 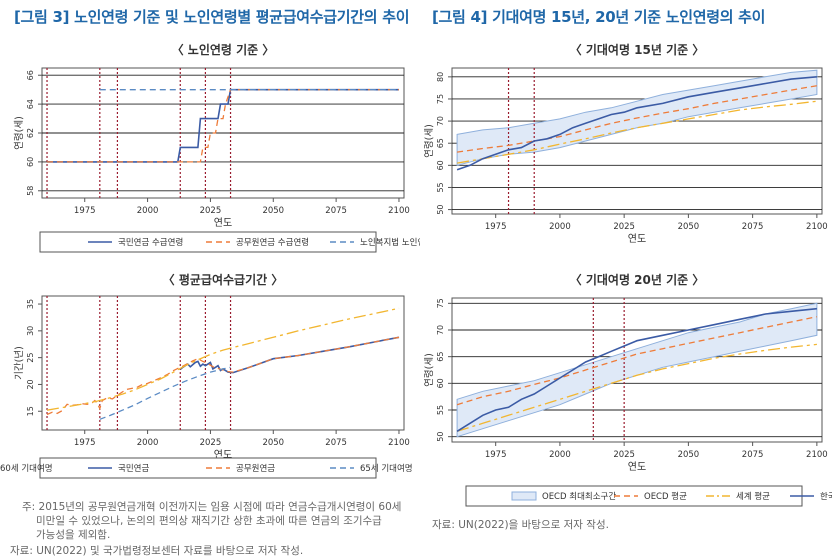 What do you see at coordinates (637, 279) in the screenshot?
I see `chart-title: 〈 기대여명 20년 기준 〉` at bounding box center [637, 279].